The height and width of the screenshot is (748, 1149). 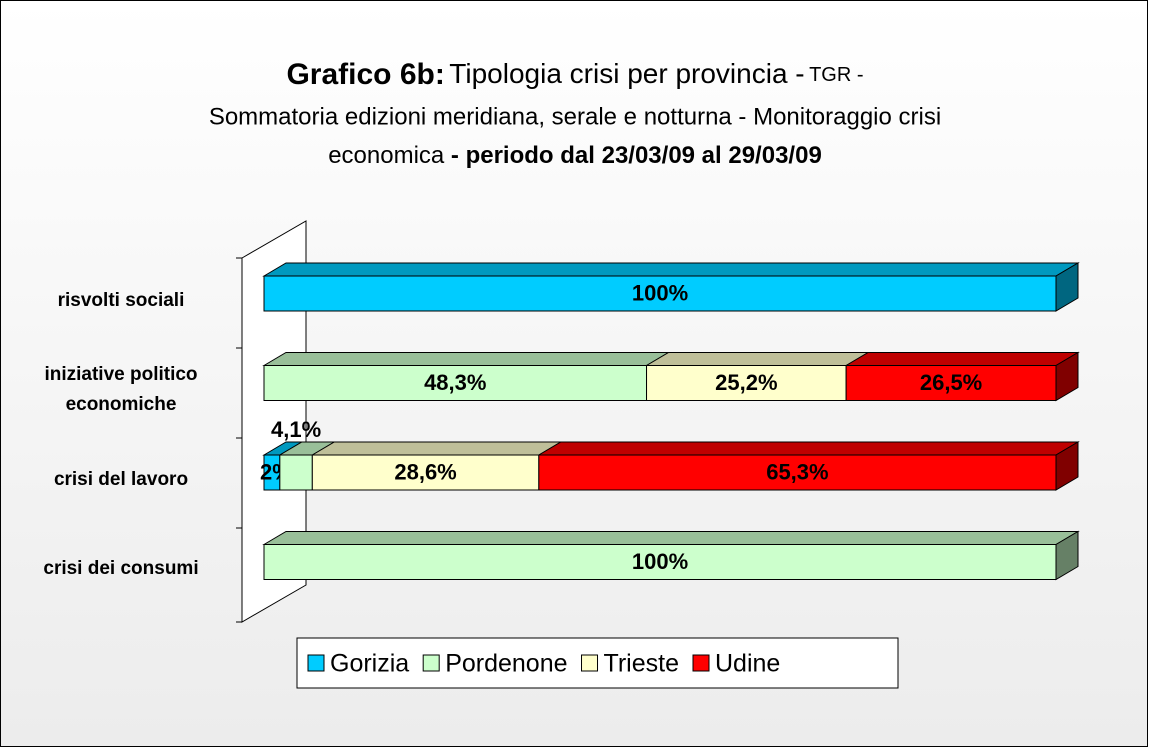 What do you see at coordinates (121, 568) in the screenshot?
I see `category-label: crisi dei consumi` at bounding box center [121, 568].